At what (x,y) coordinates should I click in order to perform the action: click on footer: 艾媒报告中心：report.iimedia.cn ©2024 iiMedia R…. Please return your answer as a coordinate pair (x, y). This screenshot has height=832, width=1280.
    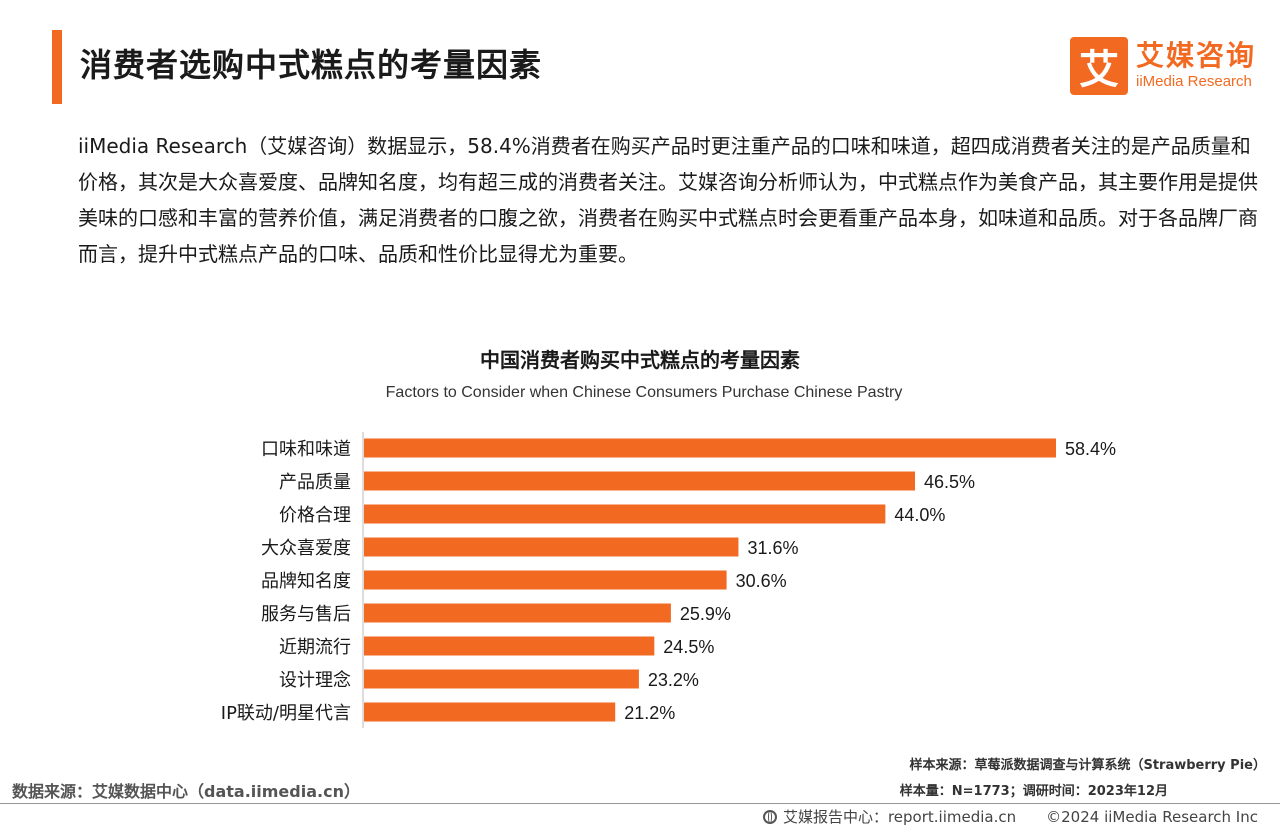
    Looking at the image, I should click on (1010, 816).